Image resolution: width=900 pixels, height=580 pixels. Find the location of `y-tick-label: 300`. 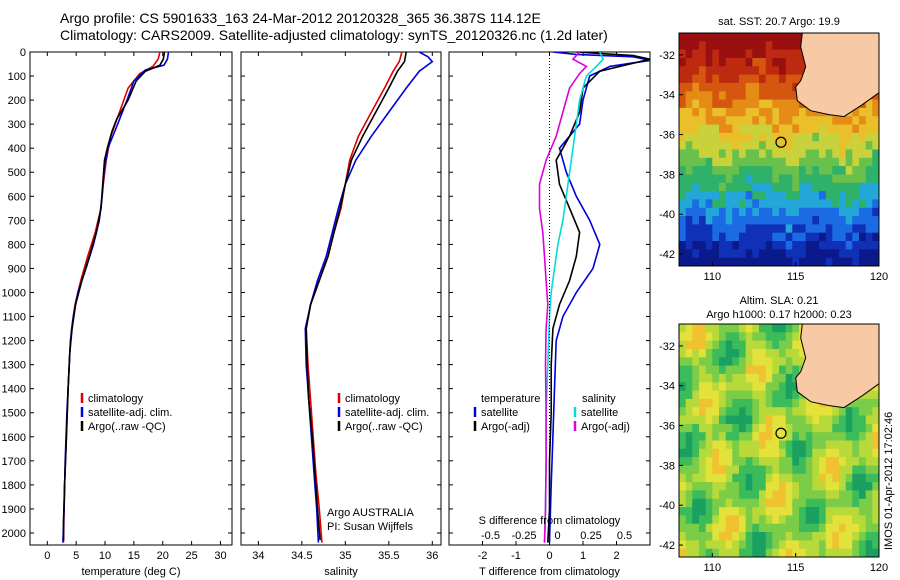

y-tick-label: 300 is located at coordinates (17, 125).